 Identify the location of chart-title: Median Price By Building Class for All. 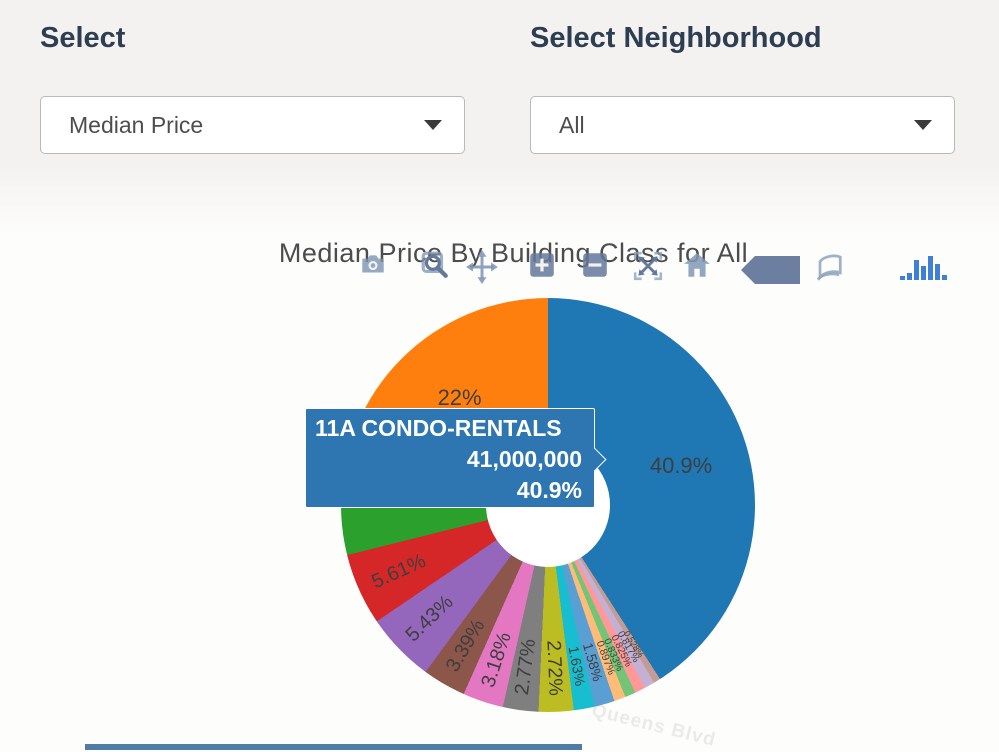
(513, 253).